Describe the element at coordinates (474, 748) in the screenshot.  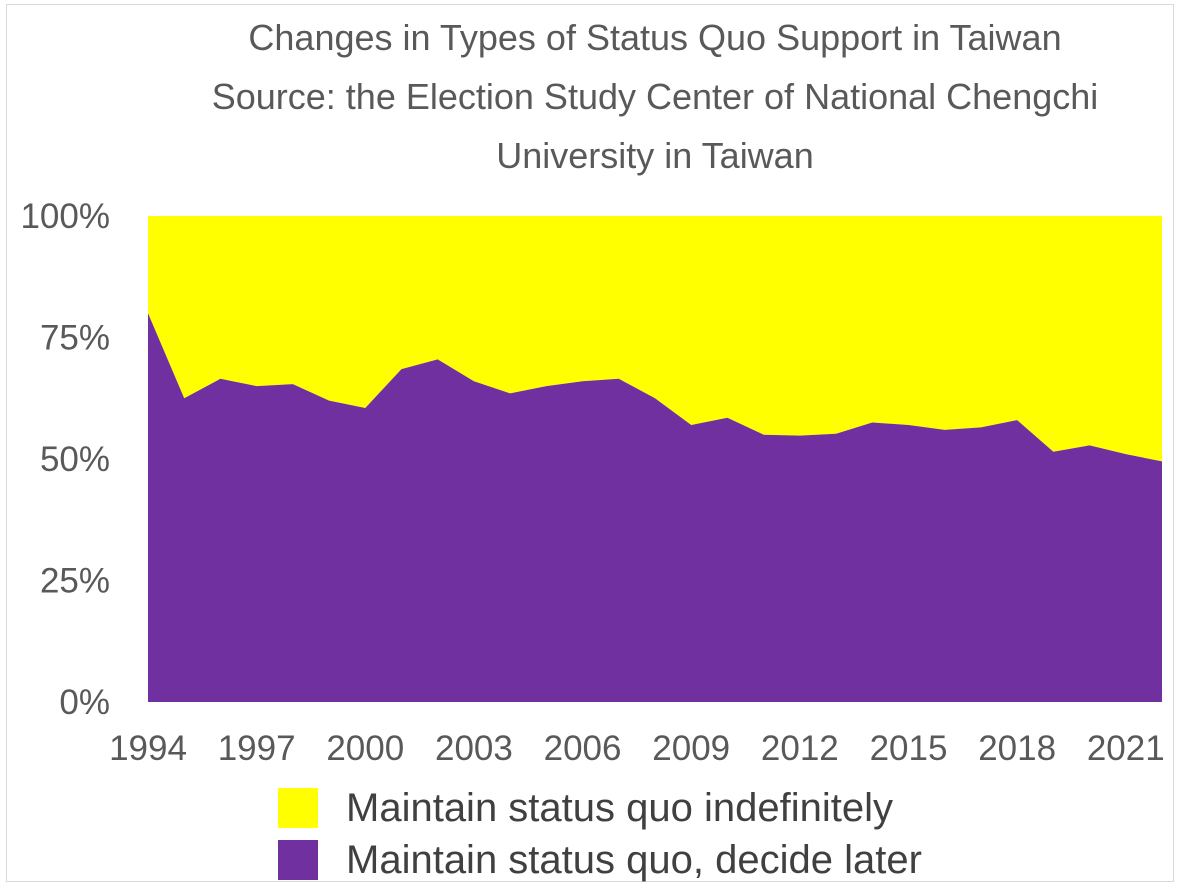
I see `x-tick-label: 2003` at that location.